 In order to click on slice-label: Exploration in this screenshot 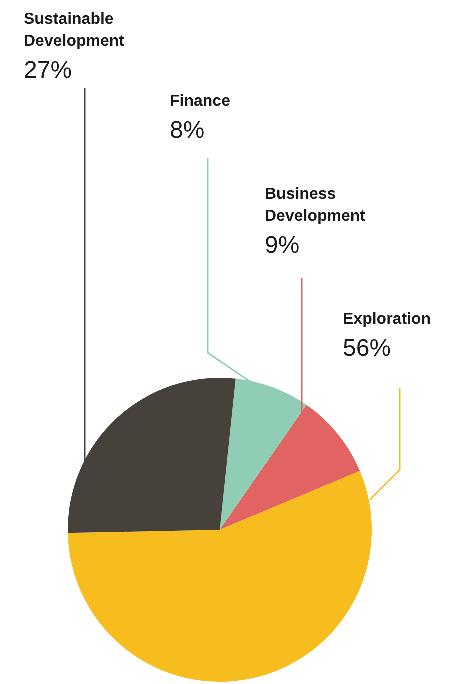, I will do `click(387, 319)`.